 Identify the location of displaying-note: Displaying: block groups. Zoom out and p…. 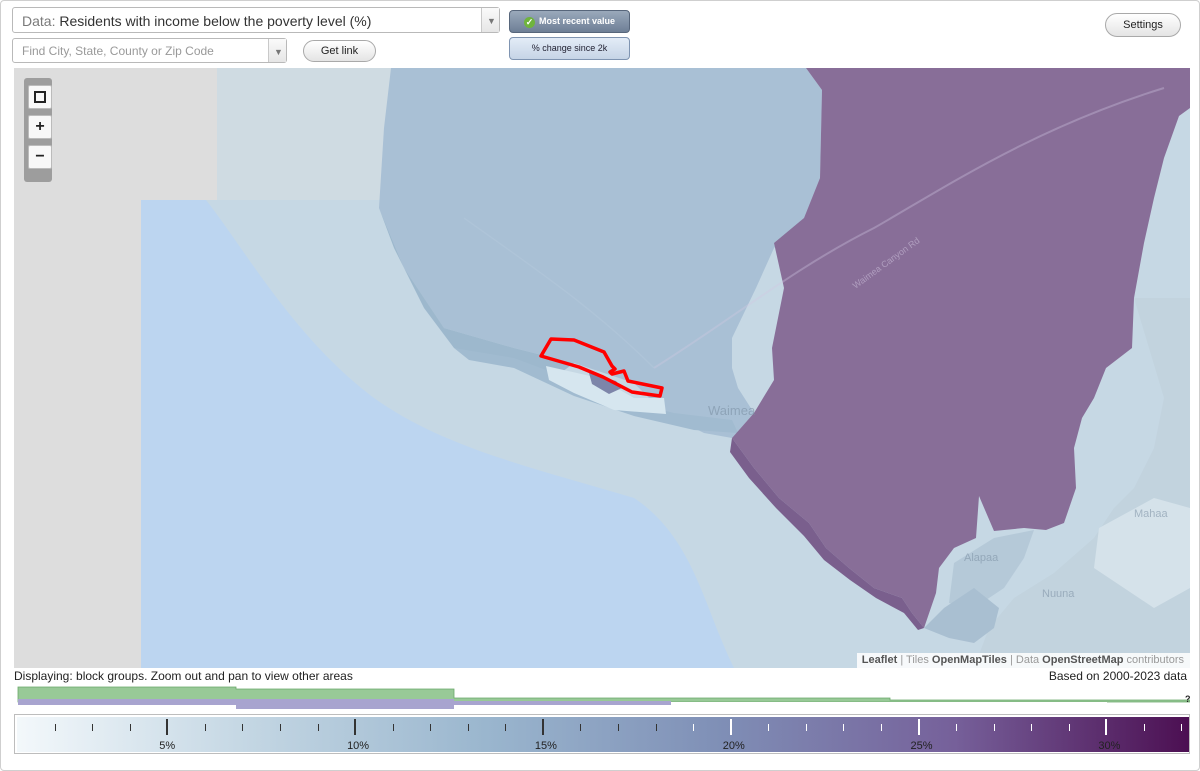
(183, 676).